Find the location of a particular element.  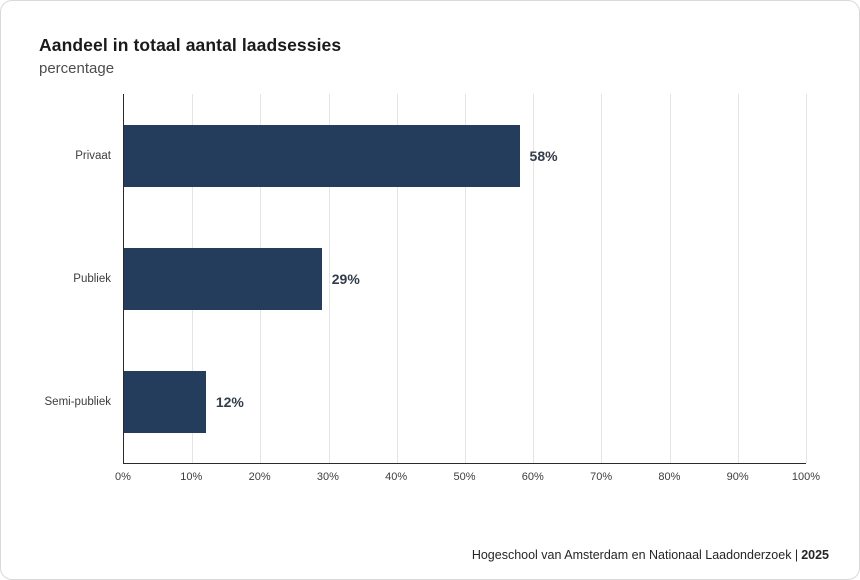

bar-privaat is located at coordinates (322, 155).